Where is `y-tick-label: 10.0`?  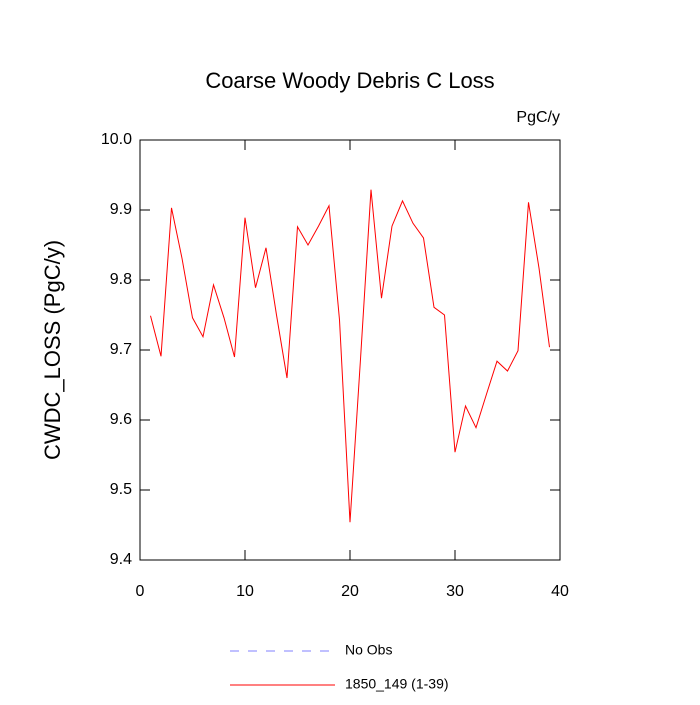 y-tick-label: 10.0 is located at coordinates (116, 139).